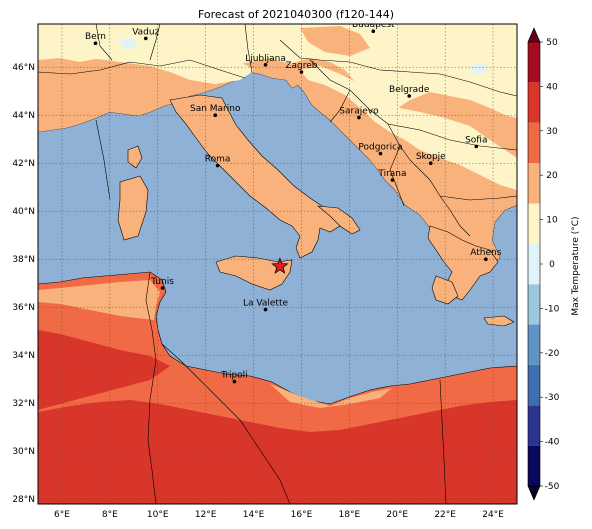 The width and height of the screenshot is (592, 529). What do you see at coordinates (23, 260) in the screenshot?
I see `y-tick-label: 38°N` at bounding box center [23, 260].